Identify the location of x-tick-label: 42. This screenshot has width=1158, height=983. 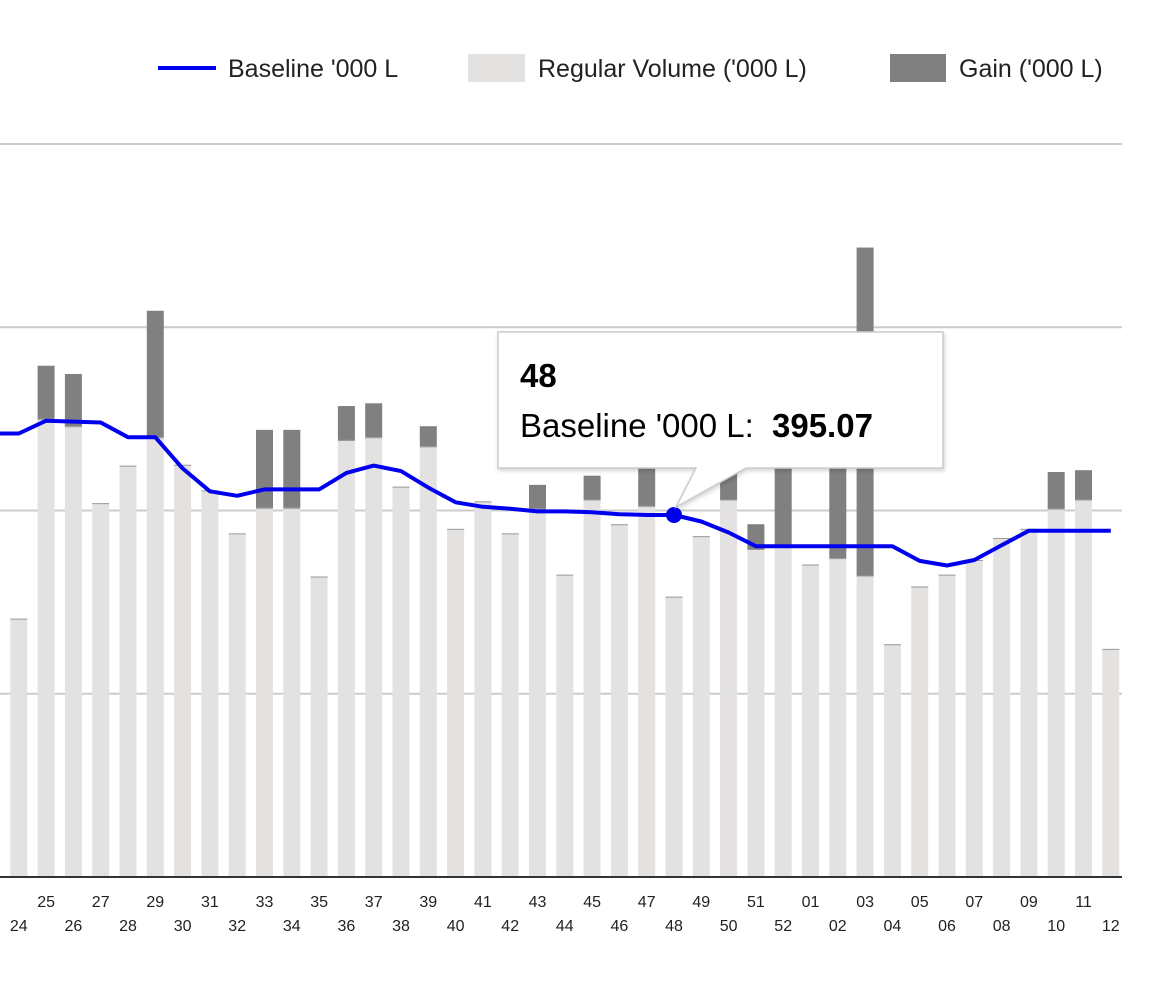
(510, 926).